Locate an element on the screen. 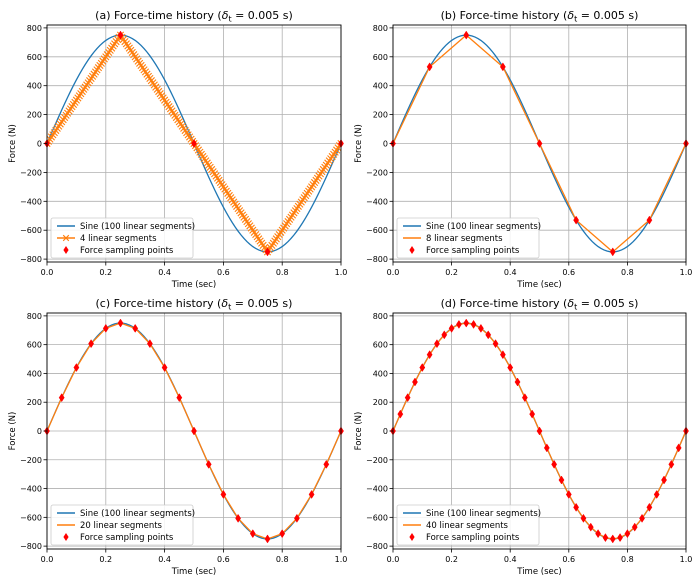 The height and width of the screenshot is (583, 700). legend-handle-marker is located at coordinates (66, 238).